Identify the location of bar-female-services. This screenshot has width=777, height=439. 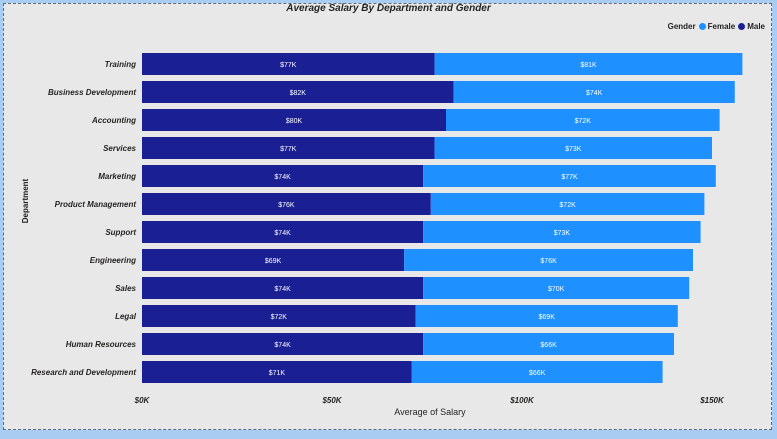
(573, 148).